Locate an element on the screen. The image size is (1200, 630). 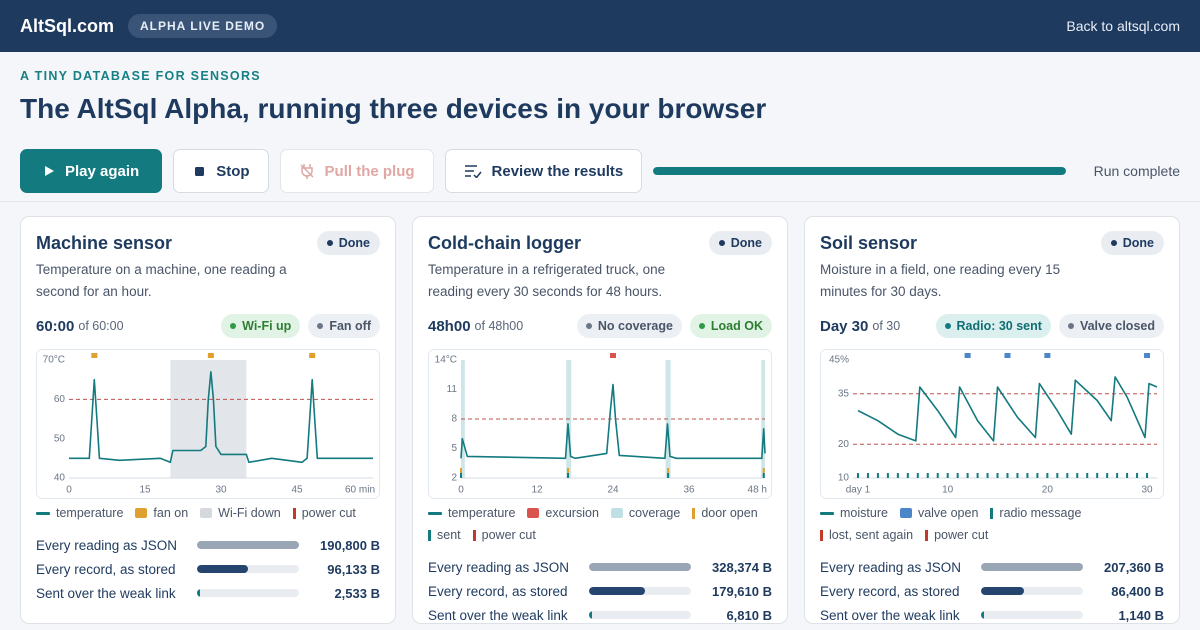
y-tick-label: 45% is located at coordinates (839, 360).